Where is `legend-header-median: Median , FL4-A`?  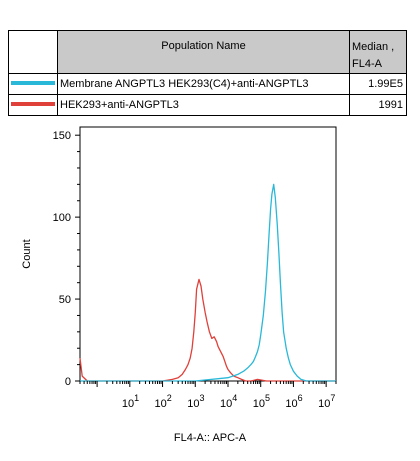 legend-header-median: Median , FL4-A is located at coordinates (378, 52).